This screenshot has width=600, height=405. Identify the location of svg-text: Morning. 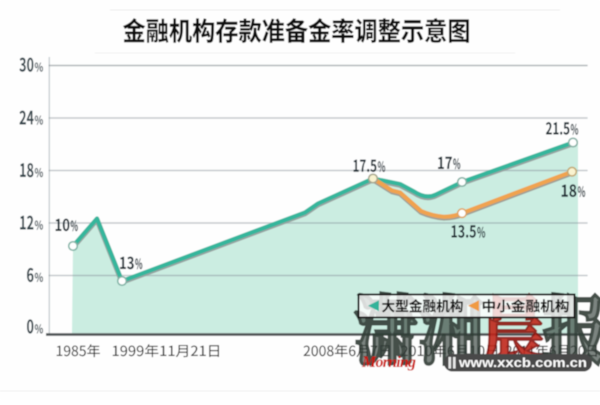
(388, 362).